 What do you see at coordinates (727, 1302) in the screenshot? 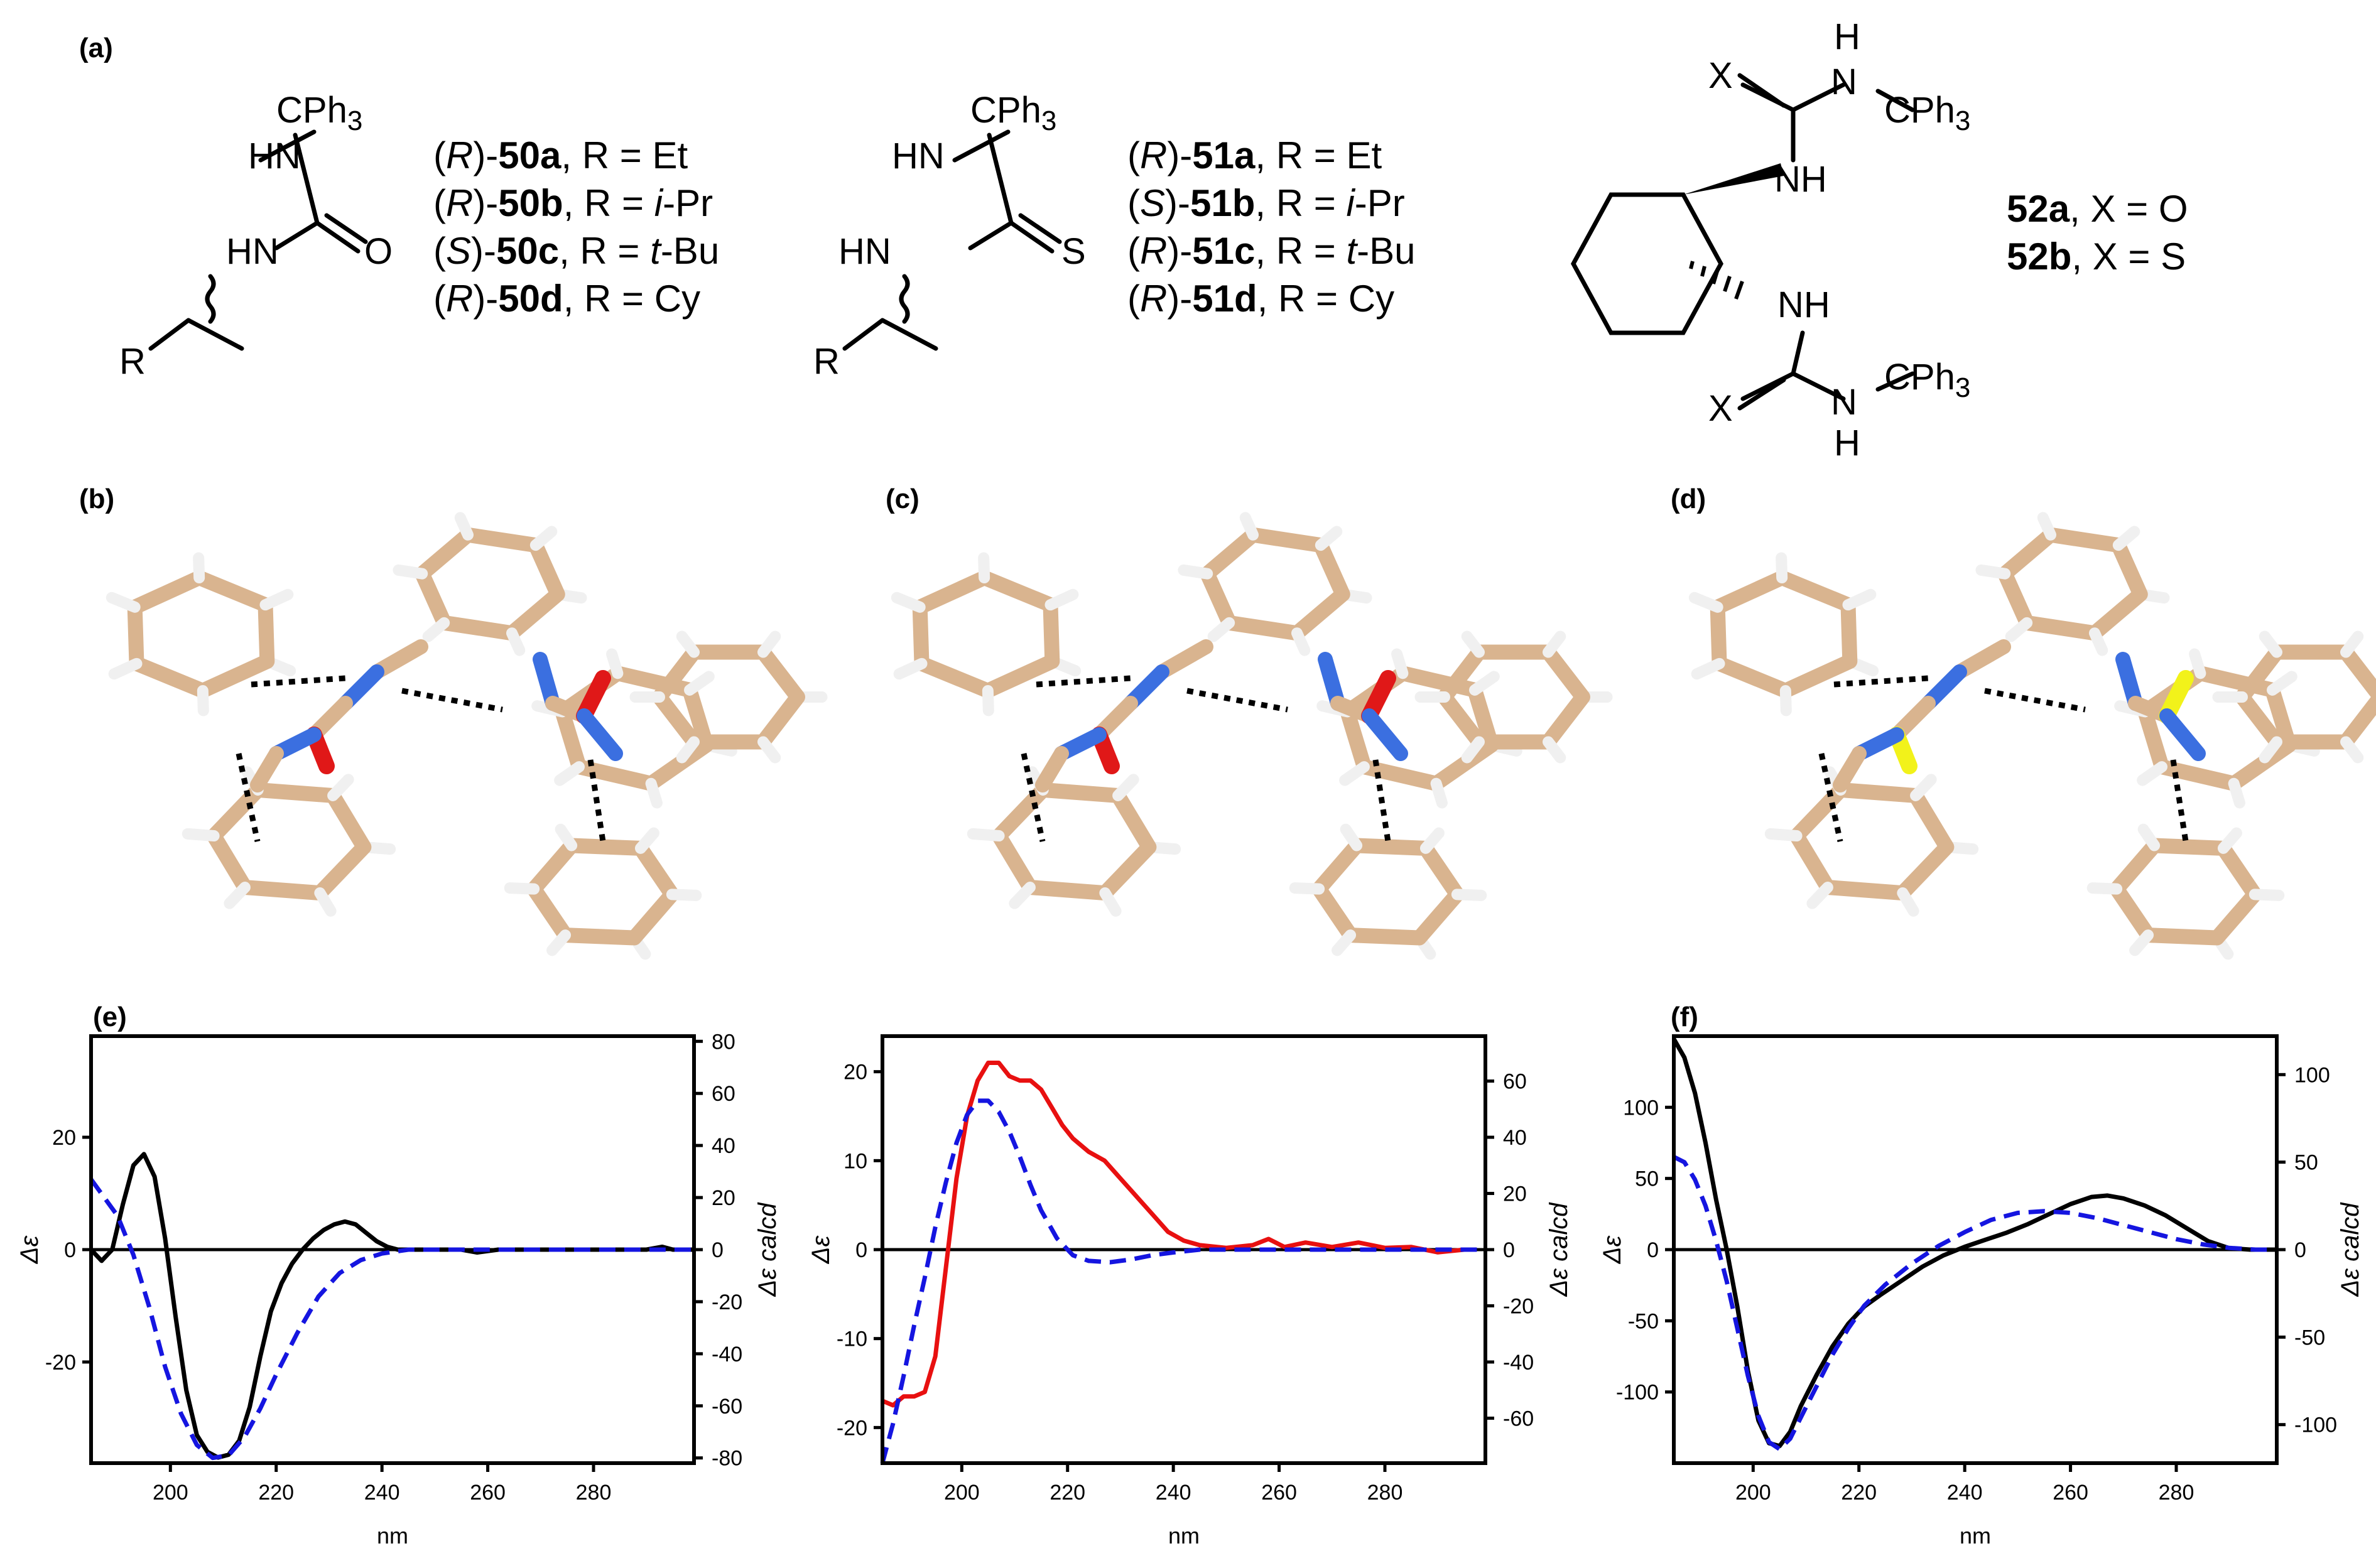
I see `y2-tick-label: -20` at bounding box center [727, 1302].